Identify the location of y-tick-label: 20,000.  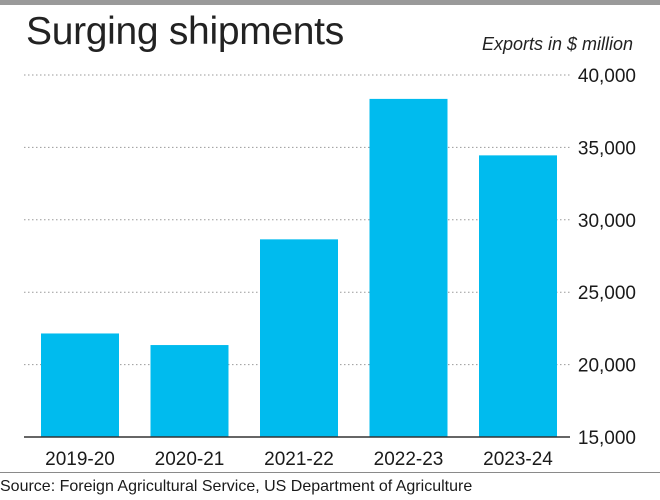
(607, 366).